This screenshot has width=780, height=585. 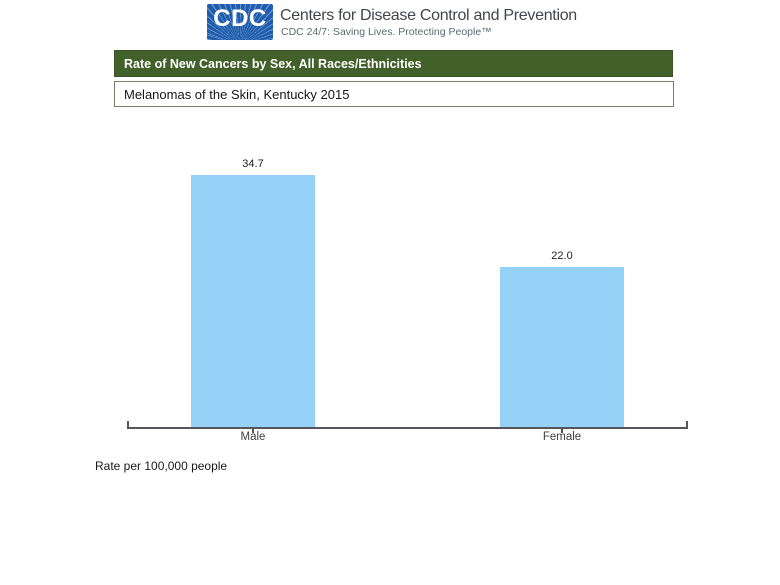 What do you see at coordinates (237, 94) in the screenshot?
I see `chart-subtitle: Melanomas of the Skin, Kentucky 2015` at bounding box center [237, 94].